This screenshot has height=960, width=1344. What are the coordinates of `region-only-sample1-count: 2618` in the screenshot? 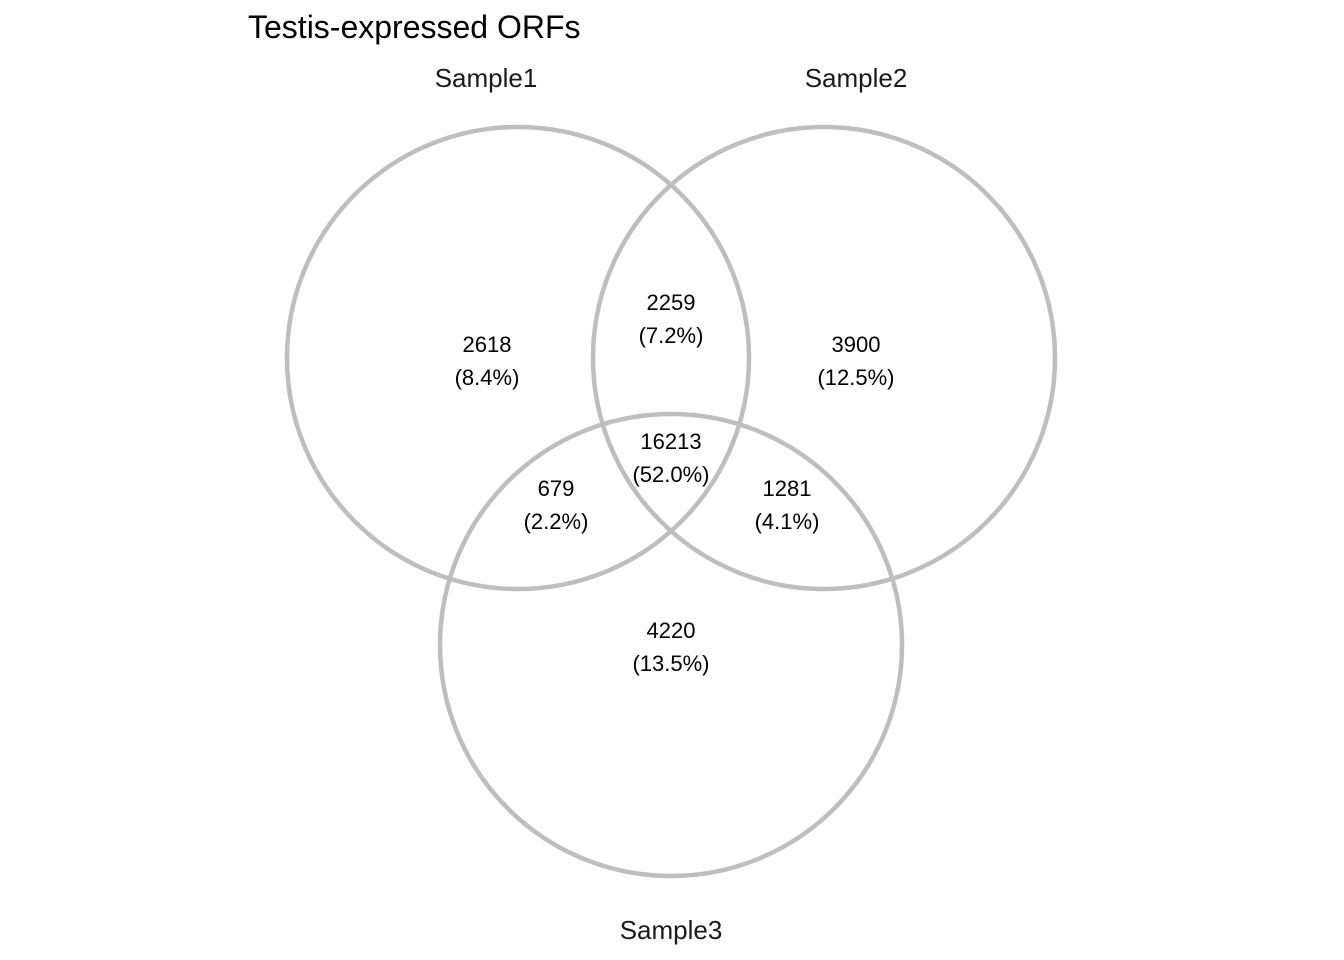 It's located at (487, 344).